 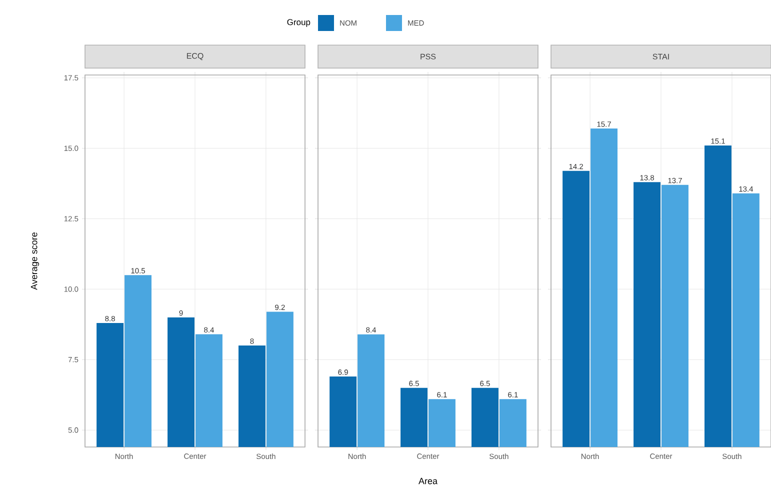 What do you see at coordinates (195, 56) in the screenshot?
I see `chart-title: ECQ` at bounding box center [195, 56].